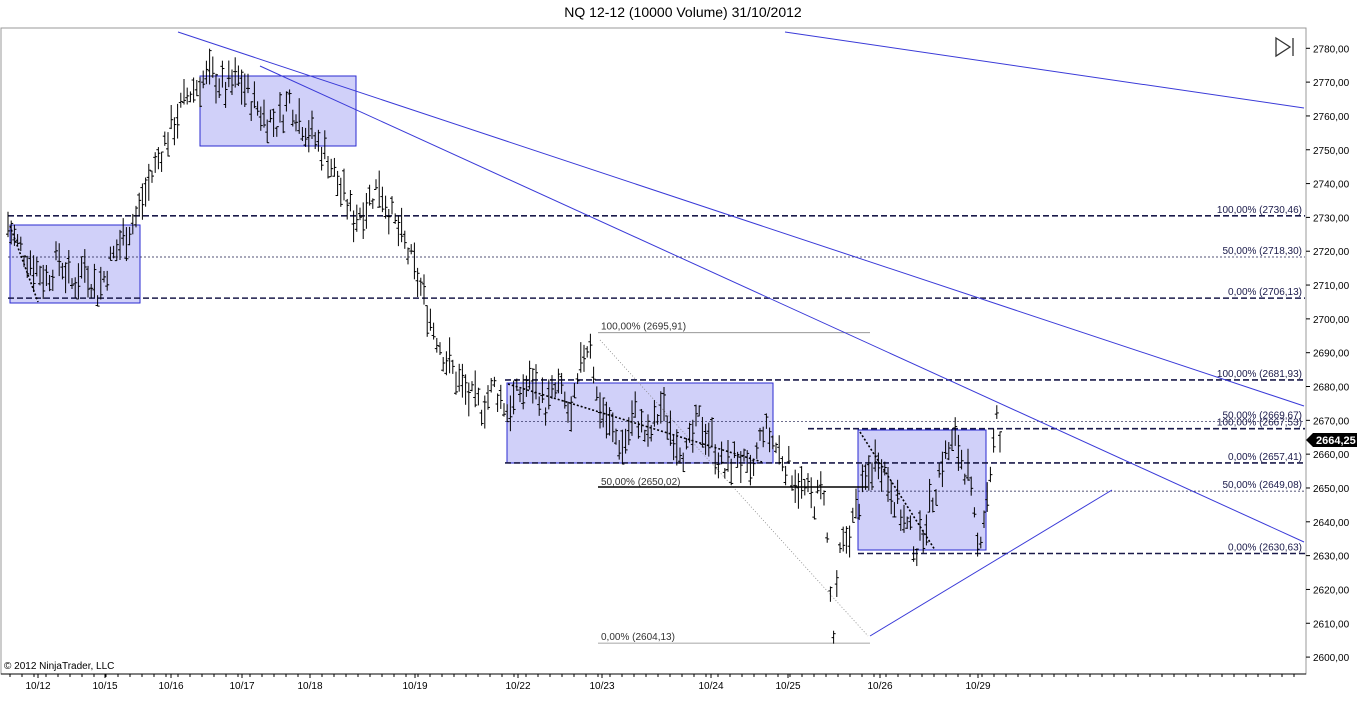 This screenshot has height=718, width=1366. Describe the element at coordinates (1331, 388) in the screenshot. I see `y-tick-label: 2680,00` at that location.